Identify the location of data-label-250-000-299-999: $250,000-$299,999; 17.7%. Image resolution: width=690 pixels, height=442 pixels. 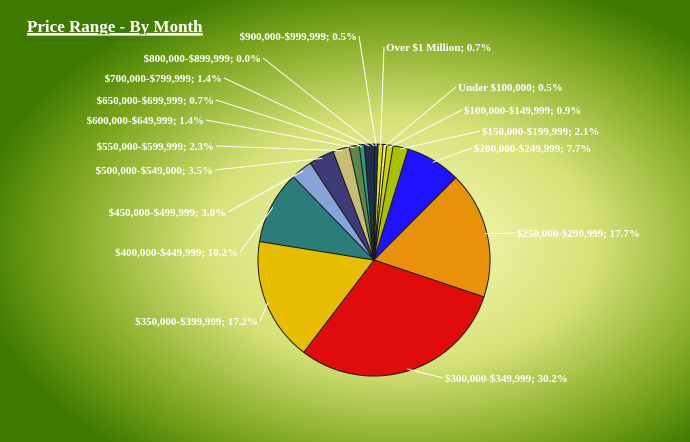
(578, 234).